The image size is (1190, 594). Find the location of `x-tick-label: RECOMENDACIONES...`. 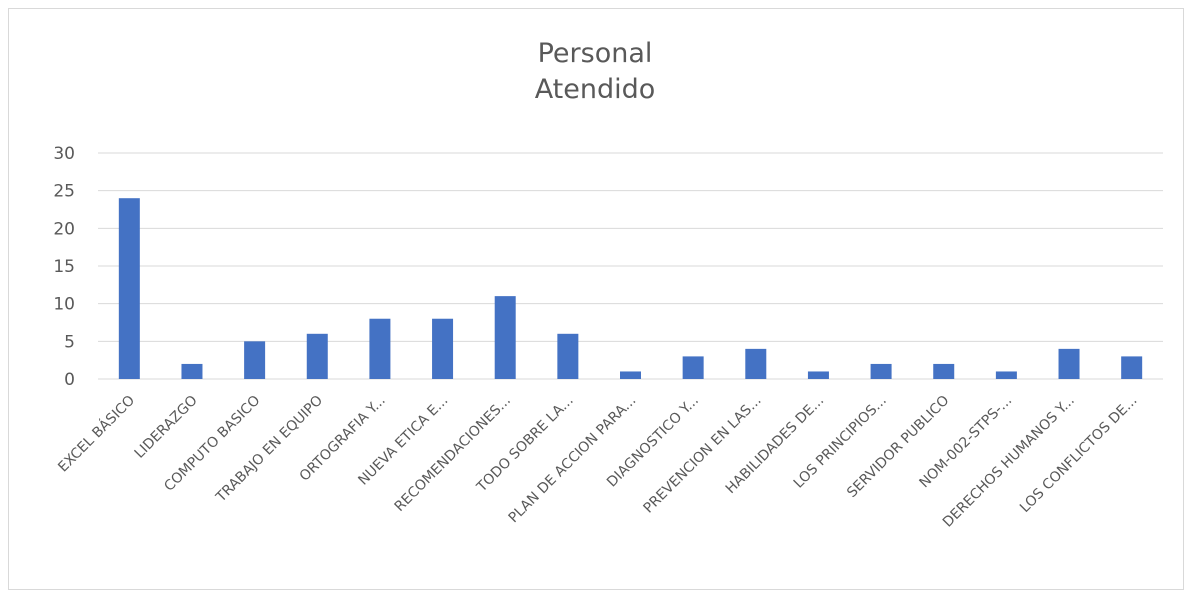

x-tick-label: RECOMENDACIONES... is located at coordinates (453, 454).